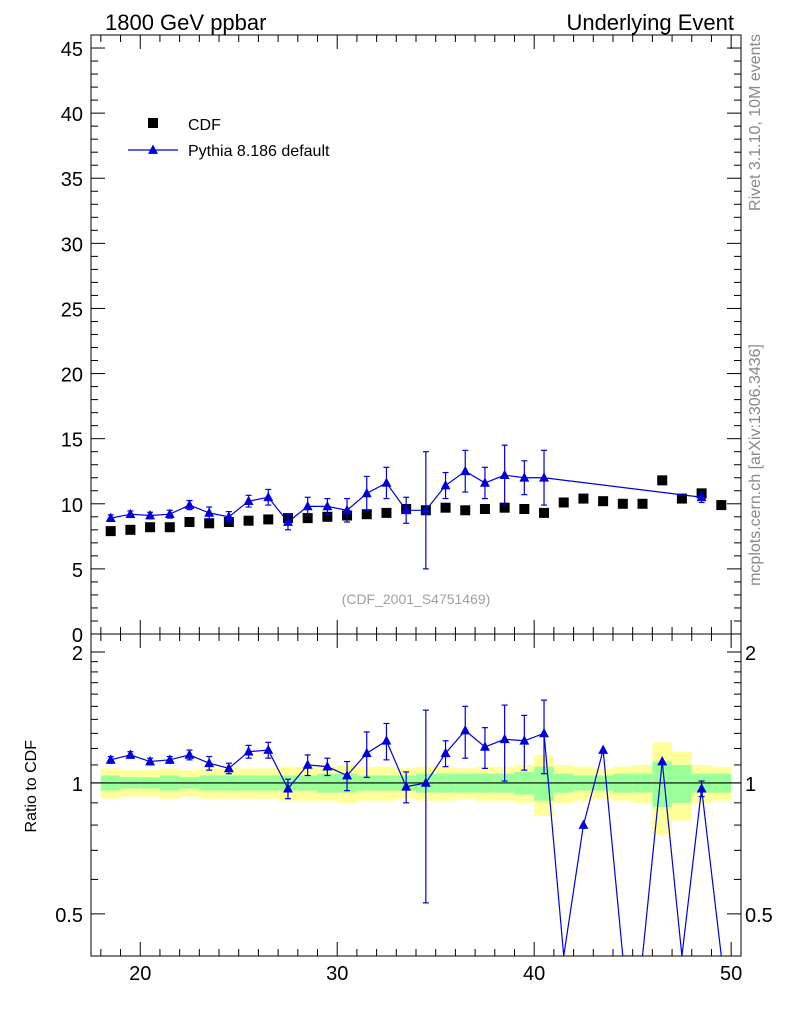  Describe the element at coordinates (69, 916) in the screenshot. I see `ratio-y-tick-label-left: 0.5` at that location.